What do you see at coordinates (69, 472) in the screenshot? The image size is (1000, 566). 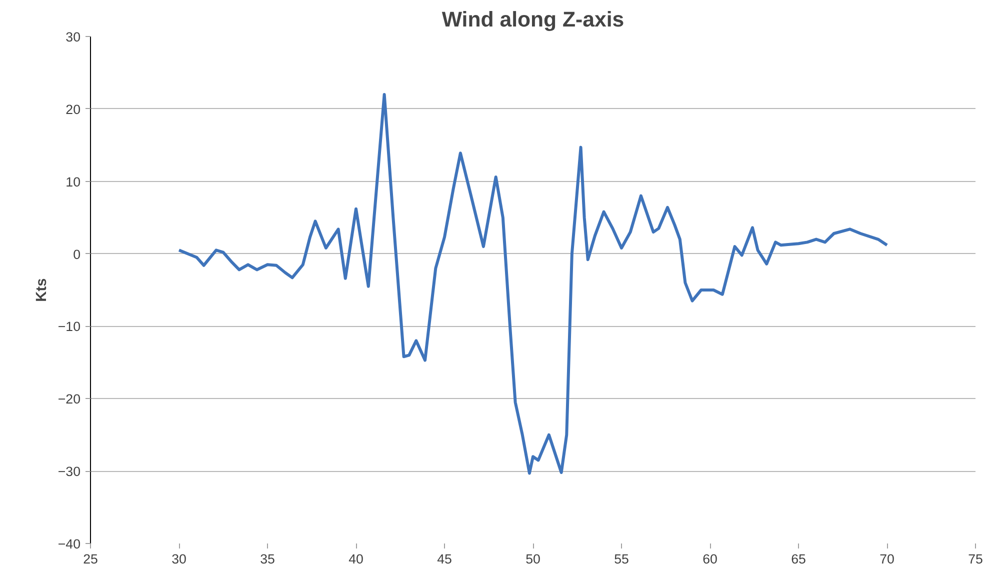 I see `y-tick-label: −30` at bounding box center [69, 472].